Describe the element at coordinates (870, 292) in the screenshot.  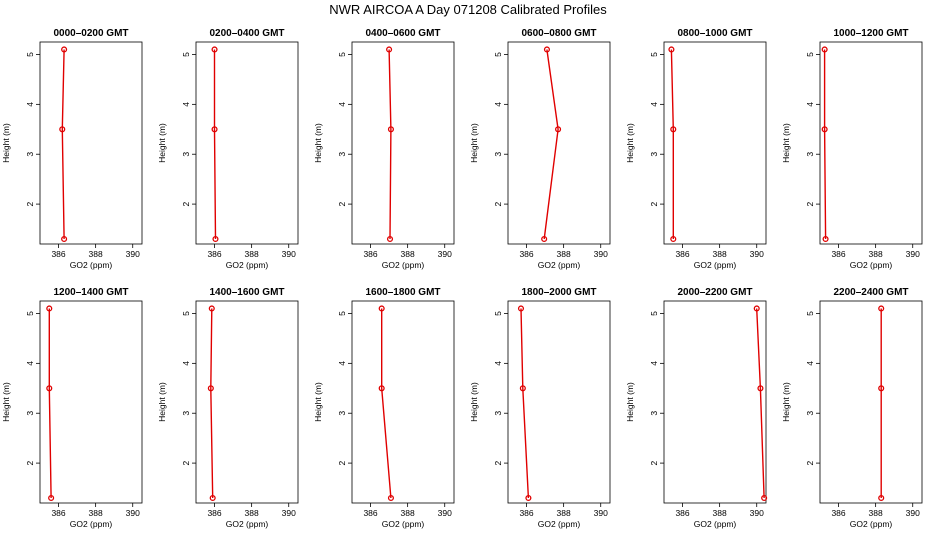
I see `panel-title: 2200–2400 GMT` at that location.